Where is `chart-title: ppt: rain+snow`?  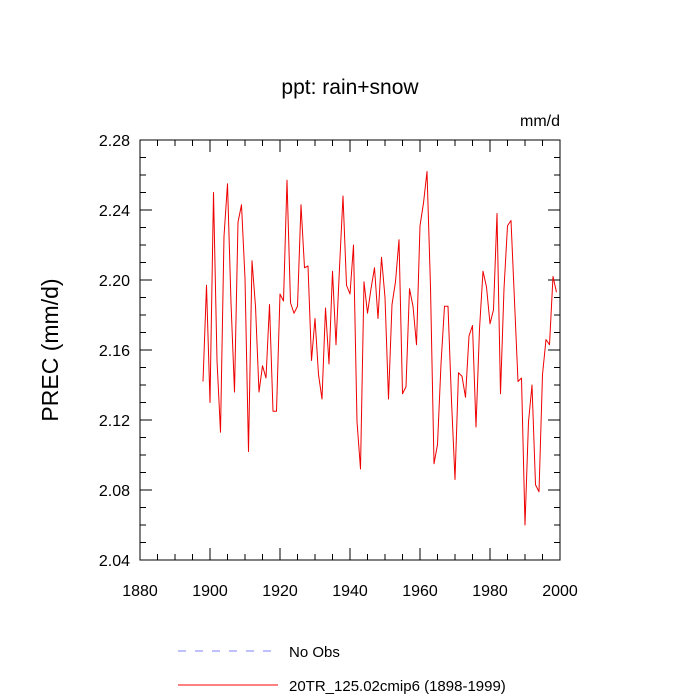
chart-title: ppt: rain+snow is located at coordinates (350, 87).